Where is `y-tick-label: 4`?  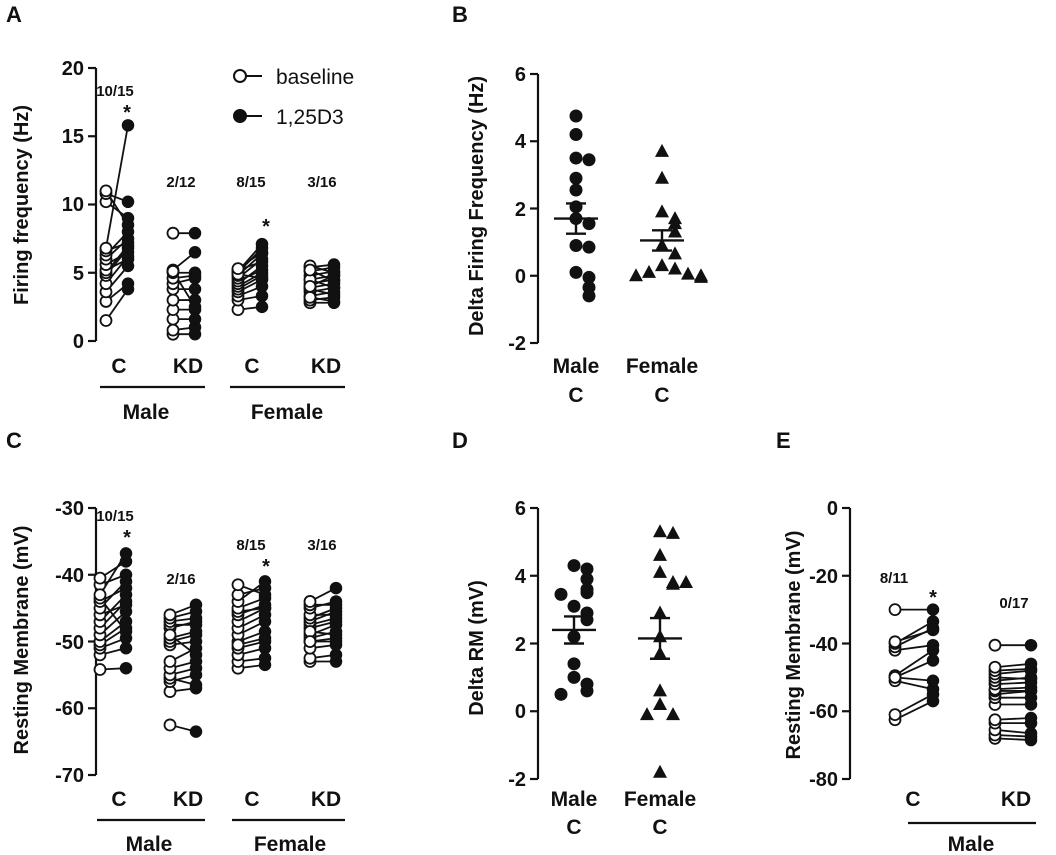 y-tick-label: 4 is located at coordinates (521, 577).